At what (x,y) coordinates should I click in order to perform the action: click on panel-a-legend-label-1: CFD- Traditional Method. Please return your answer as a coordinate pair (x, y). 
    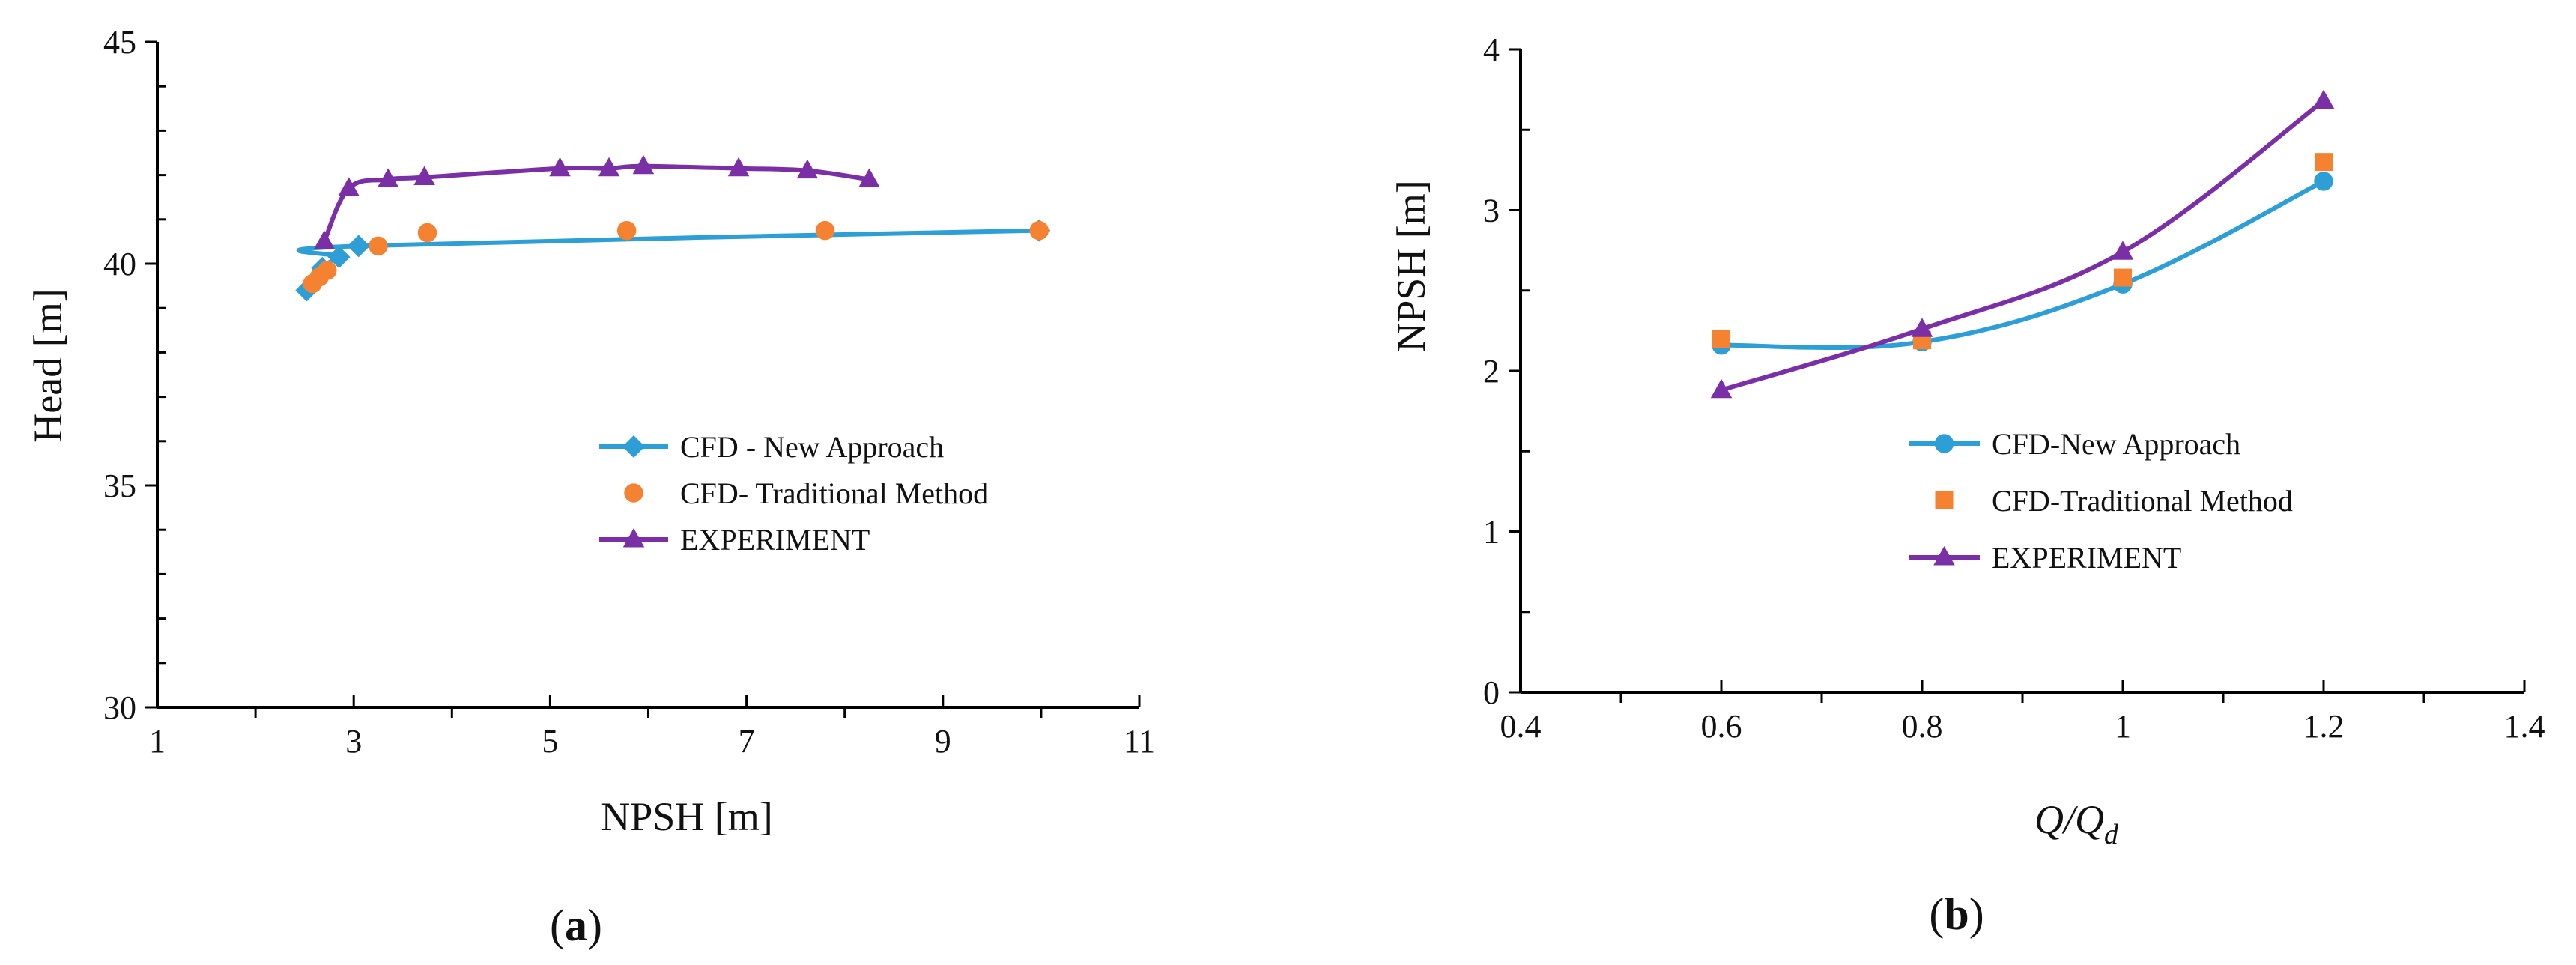
    Looking at the image, I should click on (834, 493).